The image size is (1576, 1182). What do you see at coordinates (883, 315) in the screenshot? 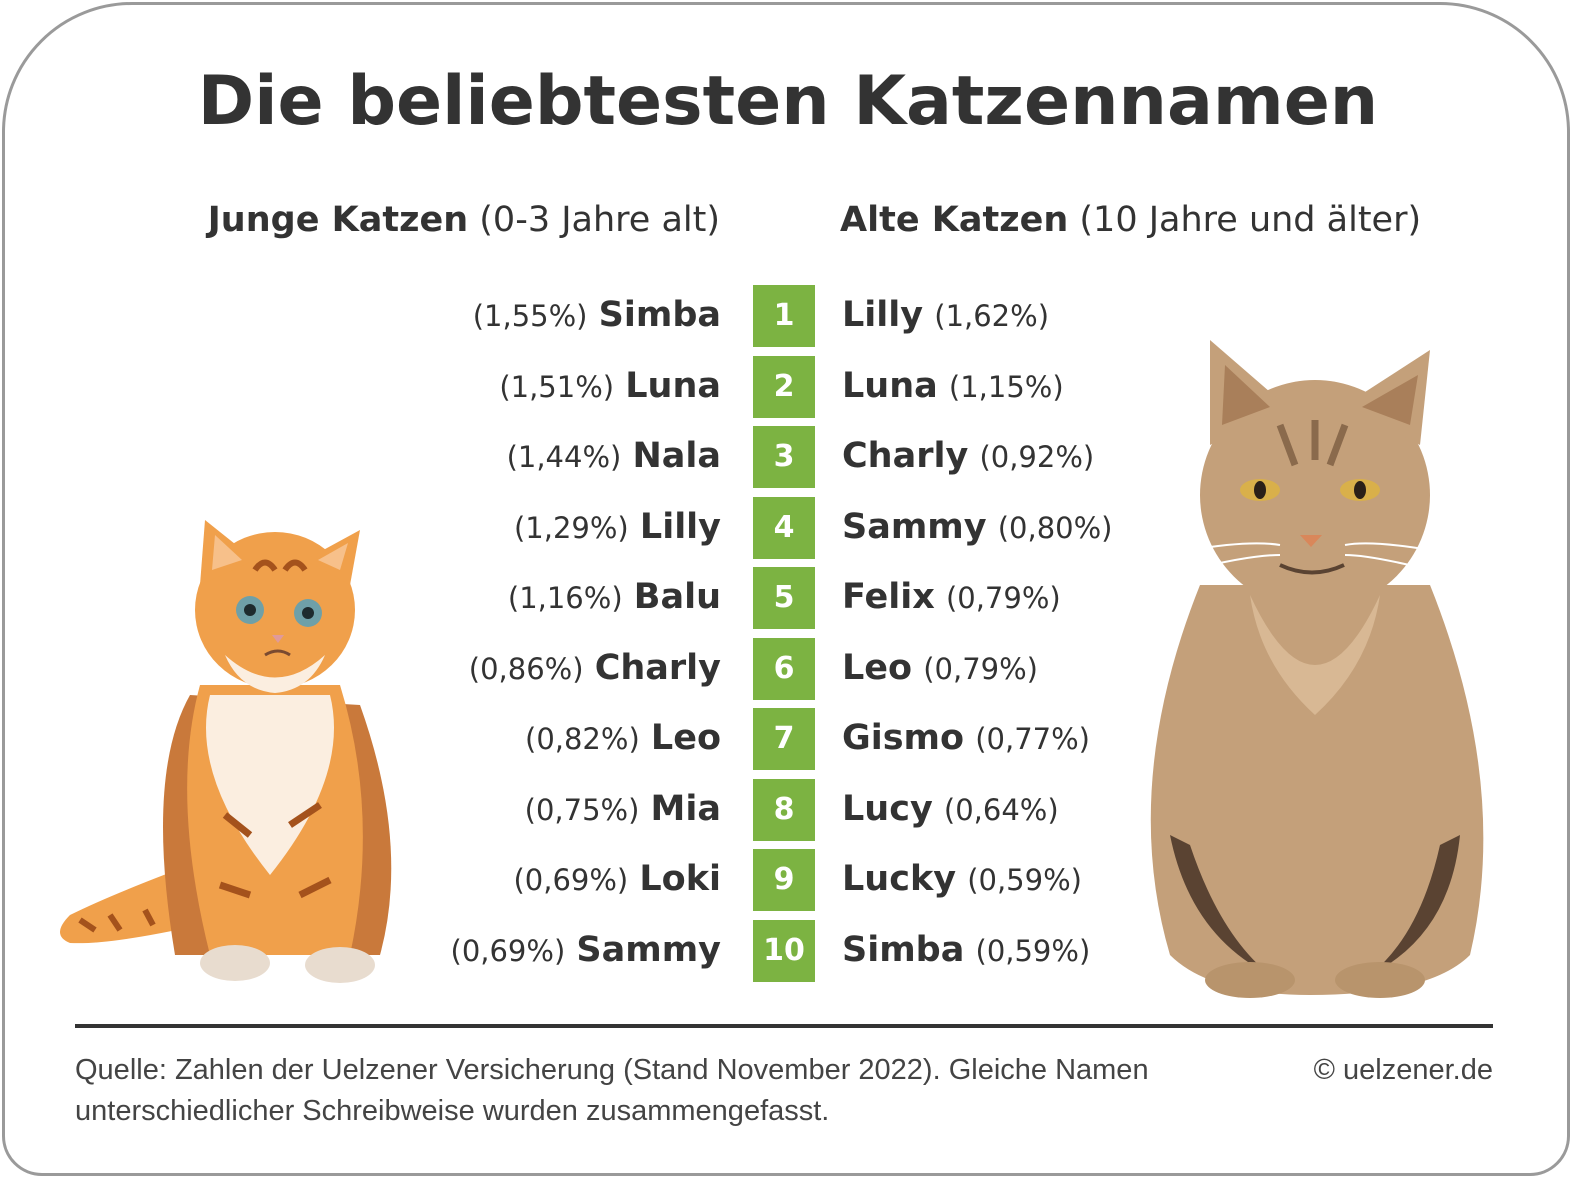
I see `old-cat-name: Lilly` at bounding box center [883, 315].